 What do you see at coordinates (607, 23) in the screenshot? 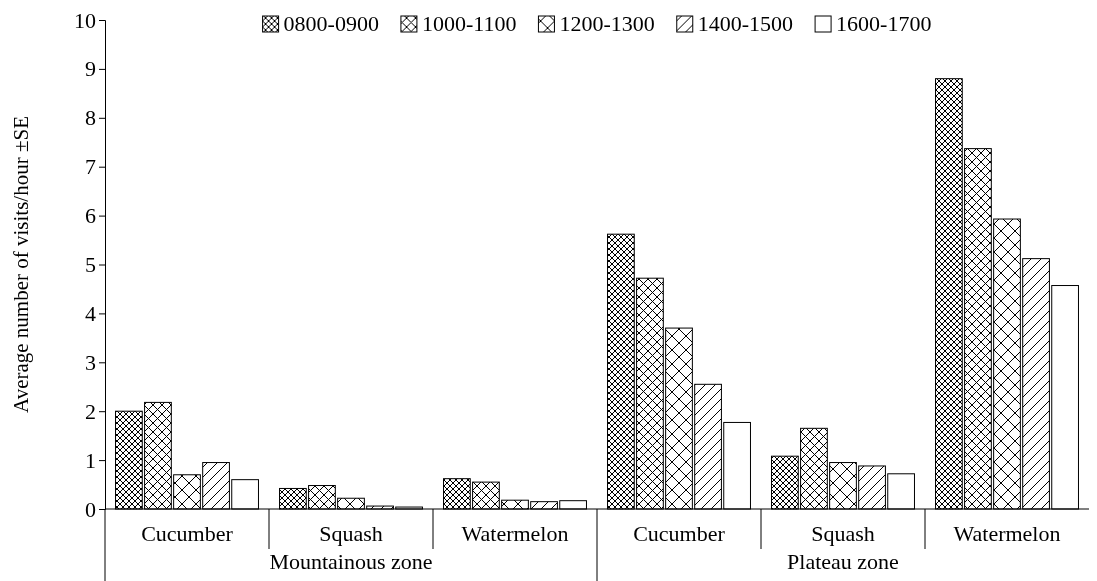
I see `legend-label: 1200-1300` at bounding box center [607, 23].